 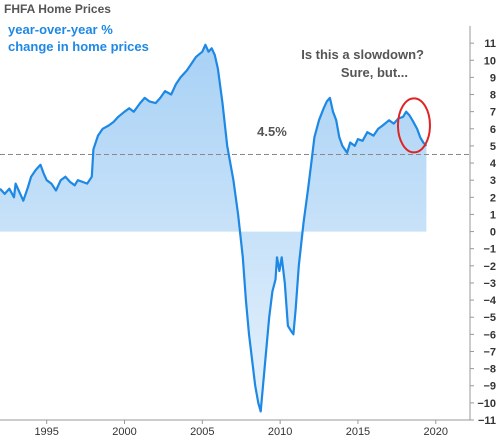 What do you see at coordinates (489, 284) in the screenshot?
I see `y-tick-label: −3` at bounding box center [489, 284].